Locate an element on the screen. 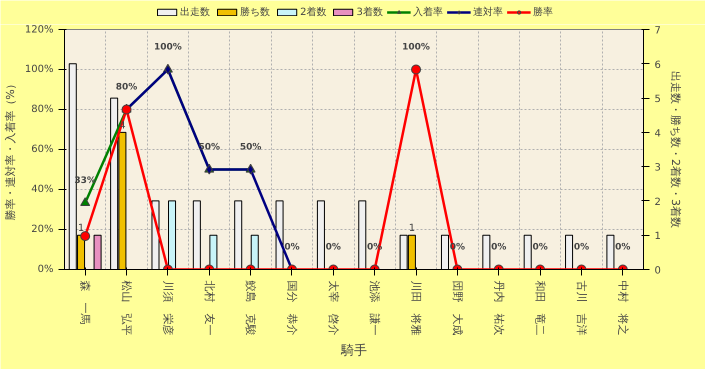  legend-label: 出走数 is located at coordinates (195, 12).